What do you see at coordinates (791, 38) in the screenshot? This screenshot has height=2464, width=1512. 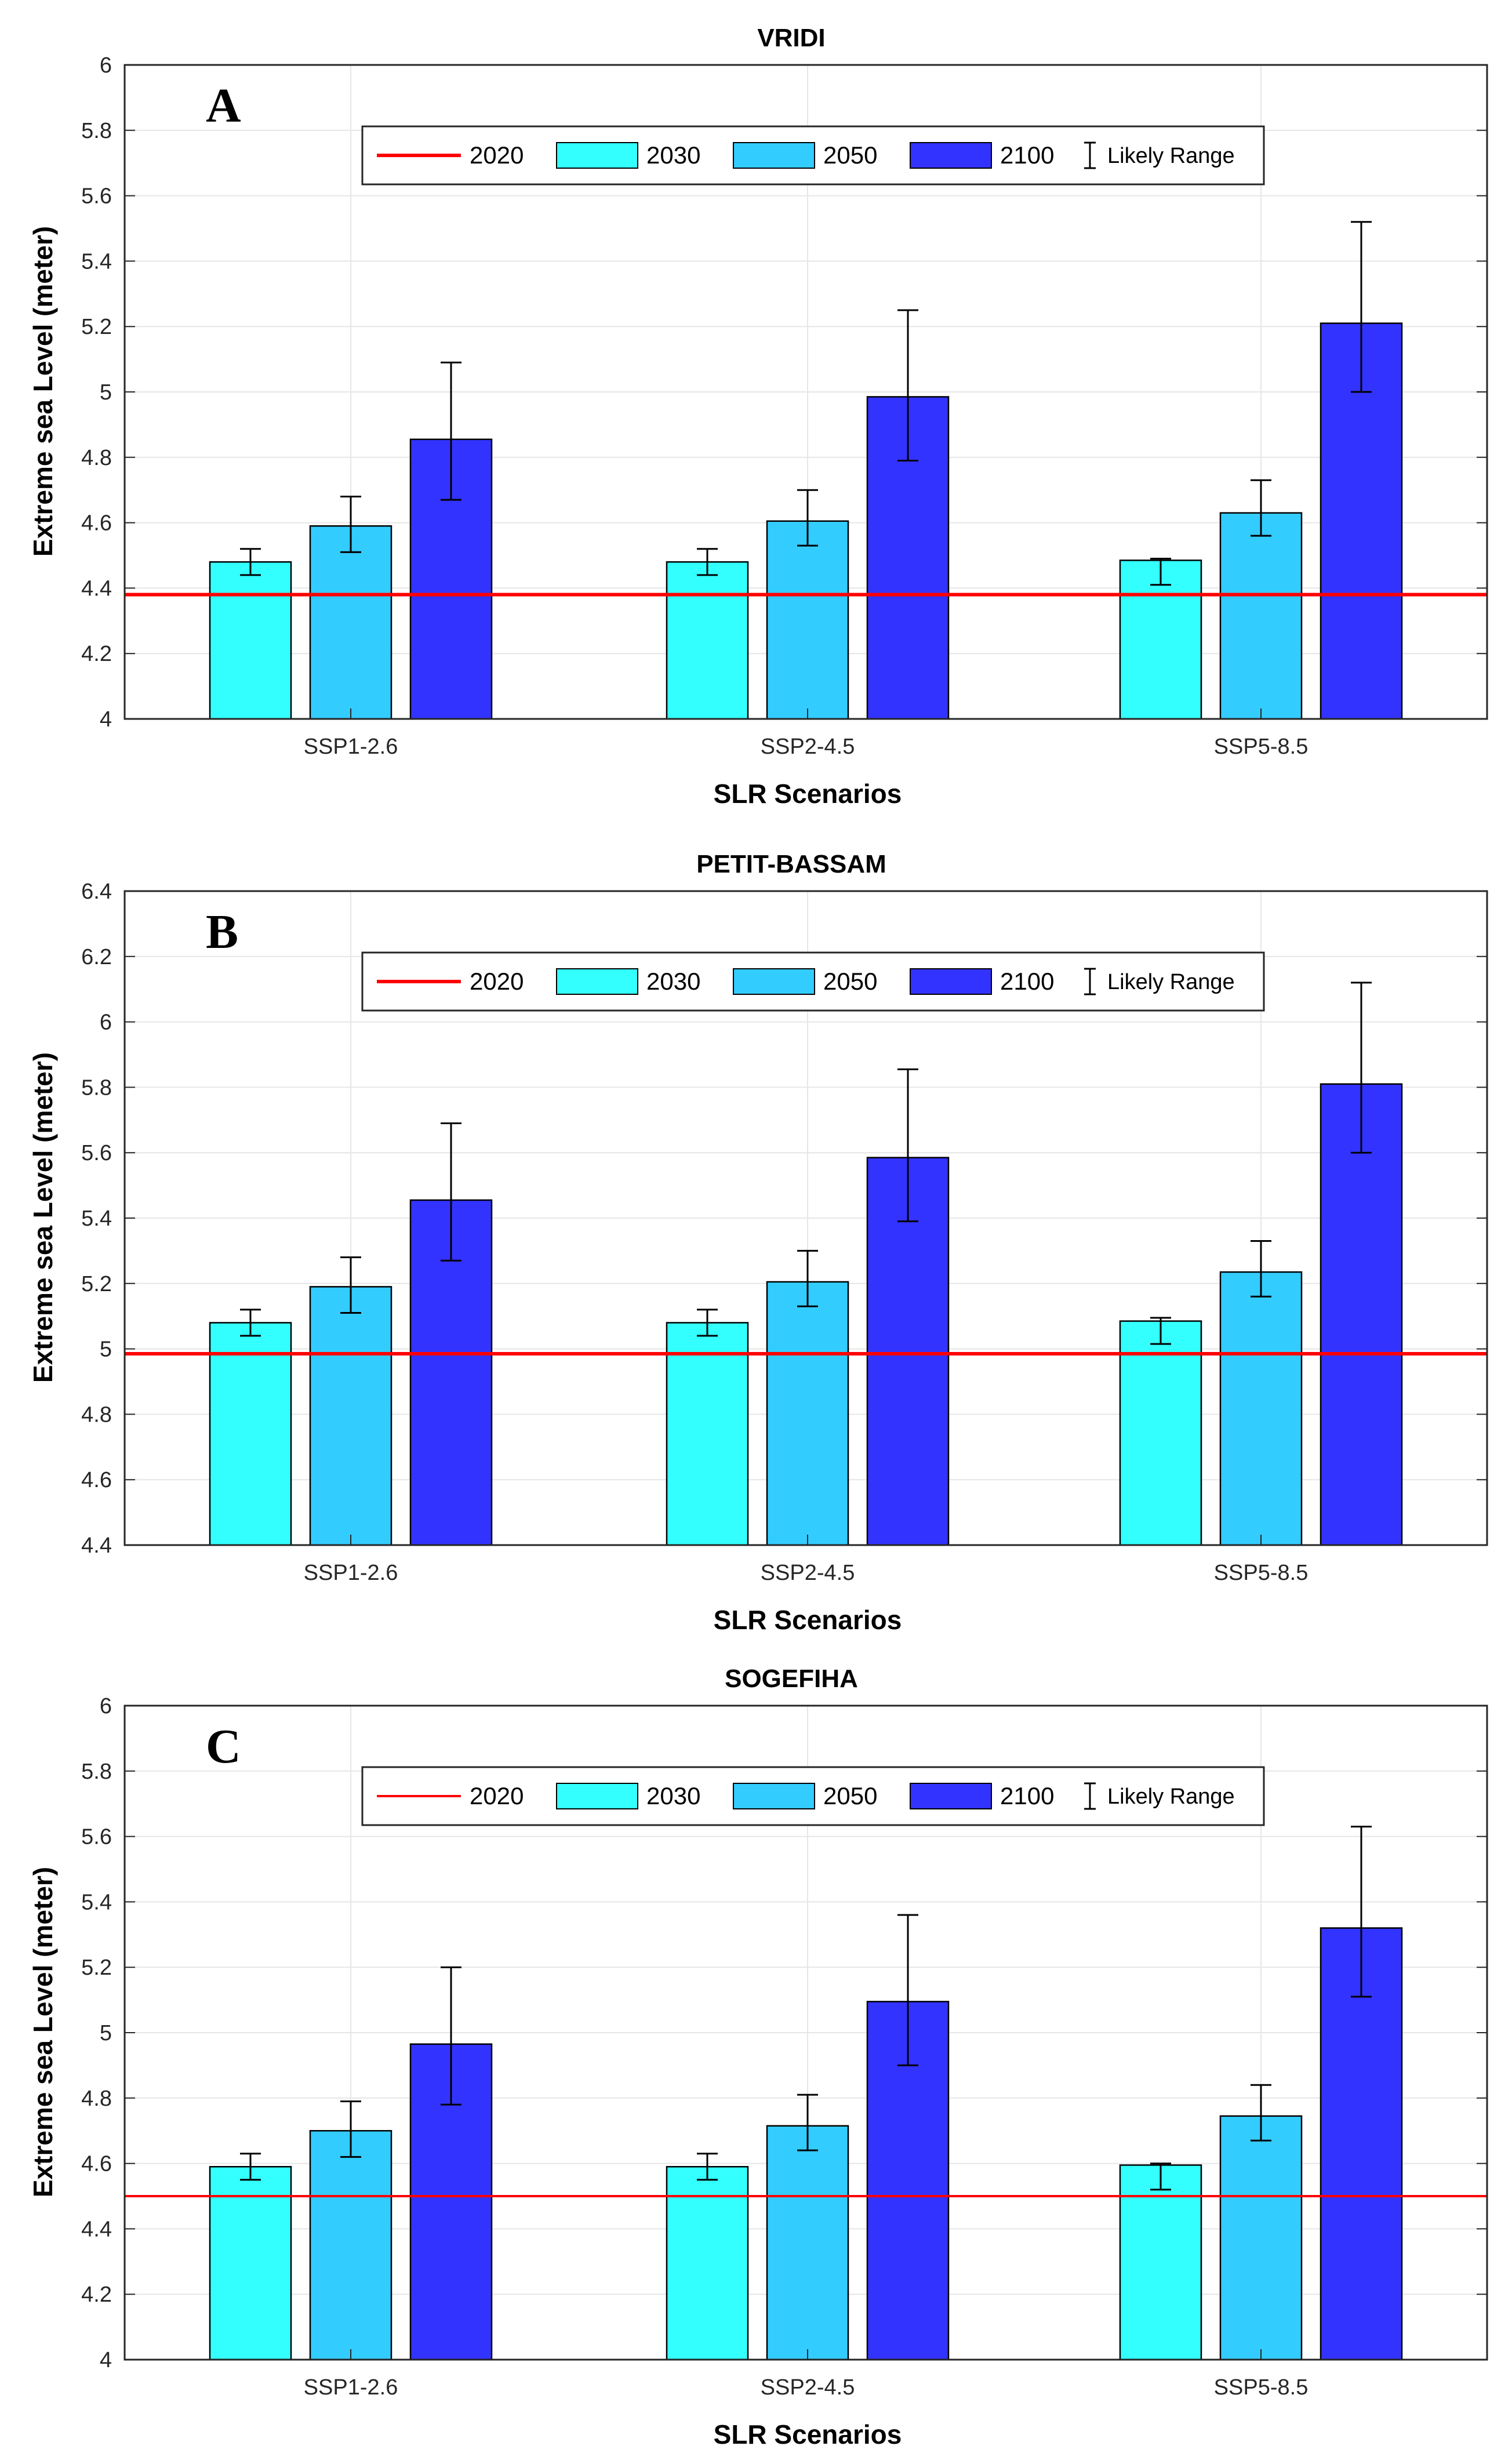 I see `chart-title: VRIDI` at bounding box center [791, 38].